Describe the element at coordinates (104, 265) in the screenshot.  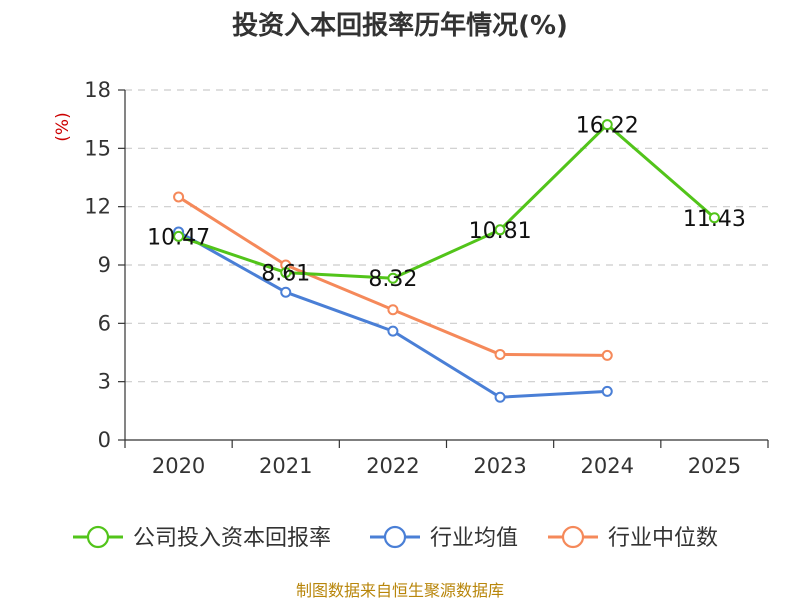
I see `y-tick-label: 9` at that location.